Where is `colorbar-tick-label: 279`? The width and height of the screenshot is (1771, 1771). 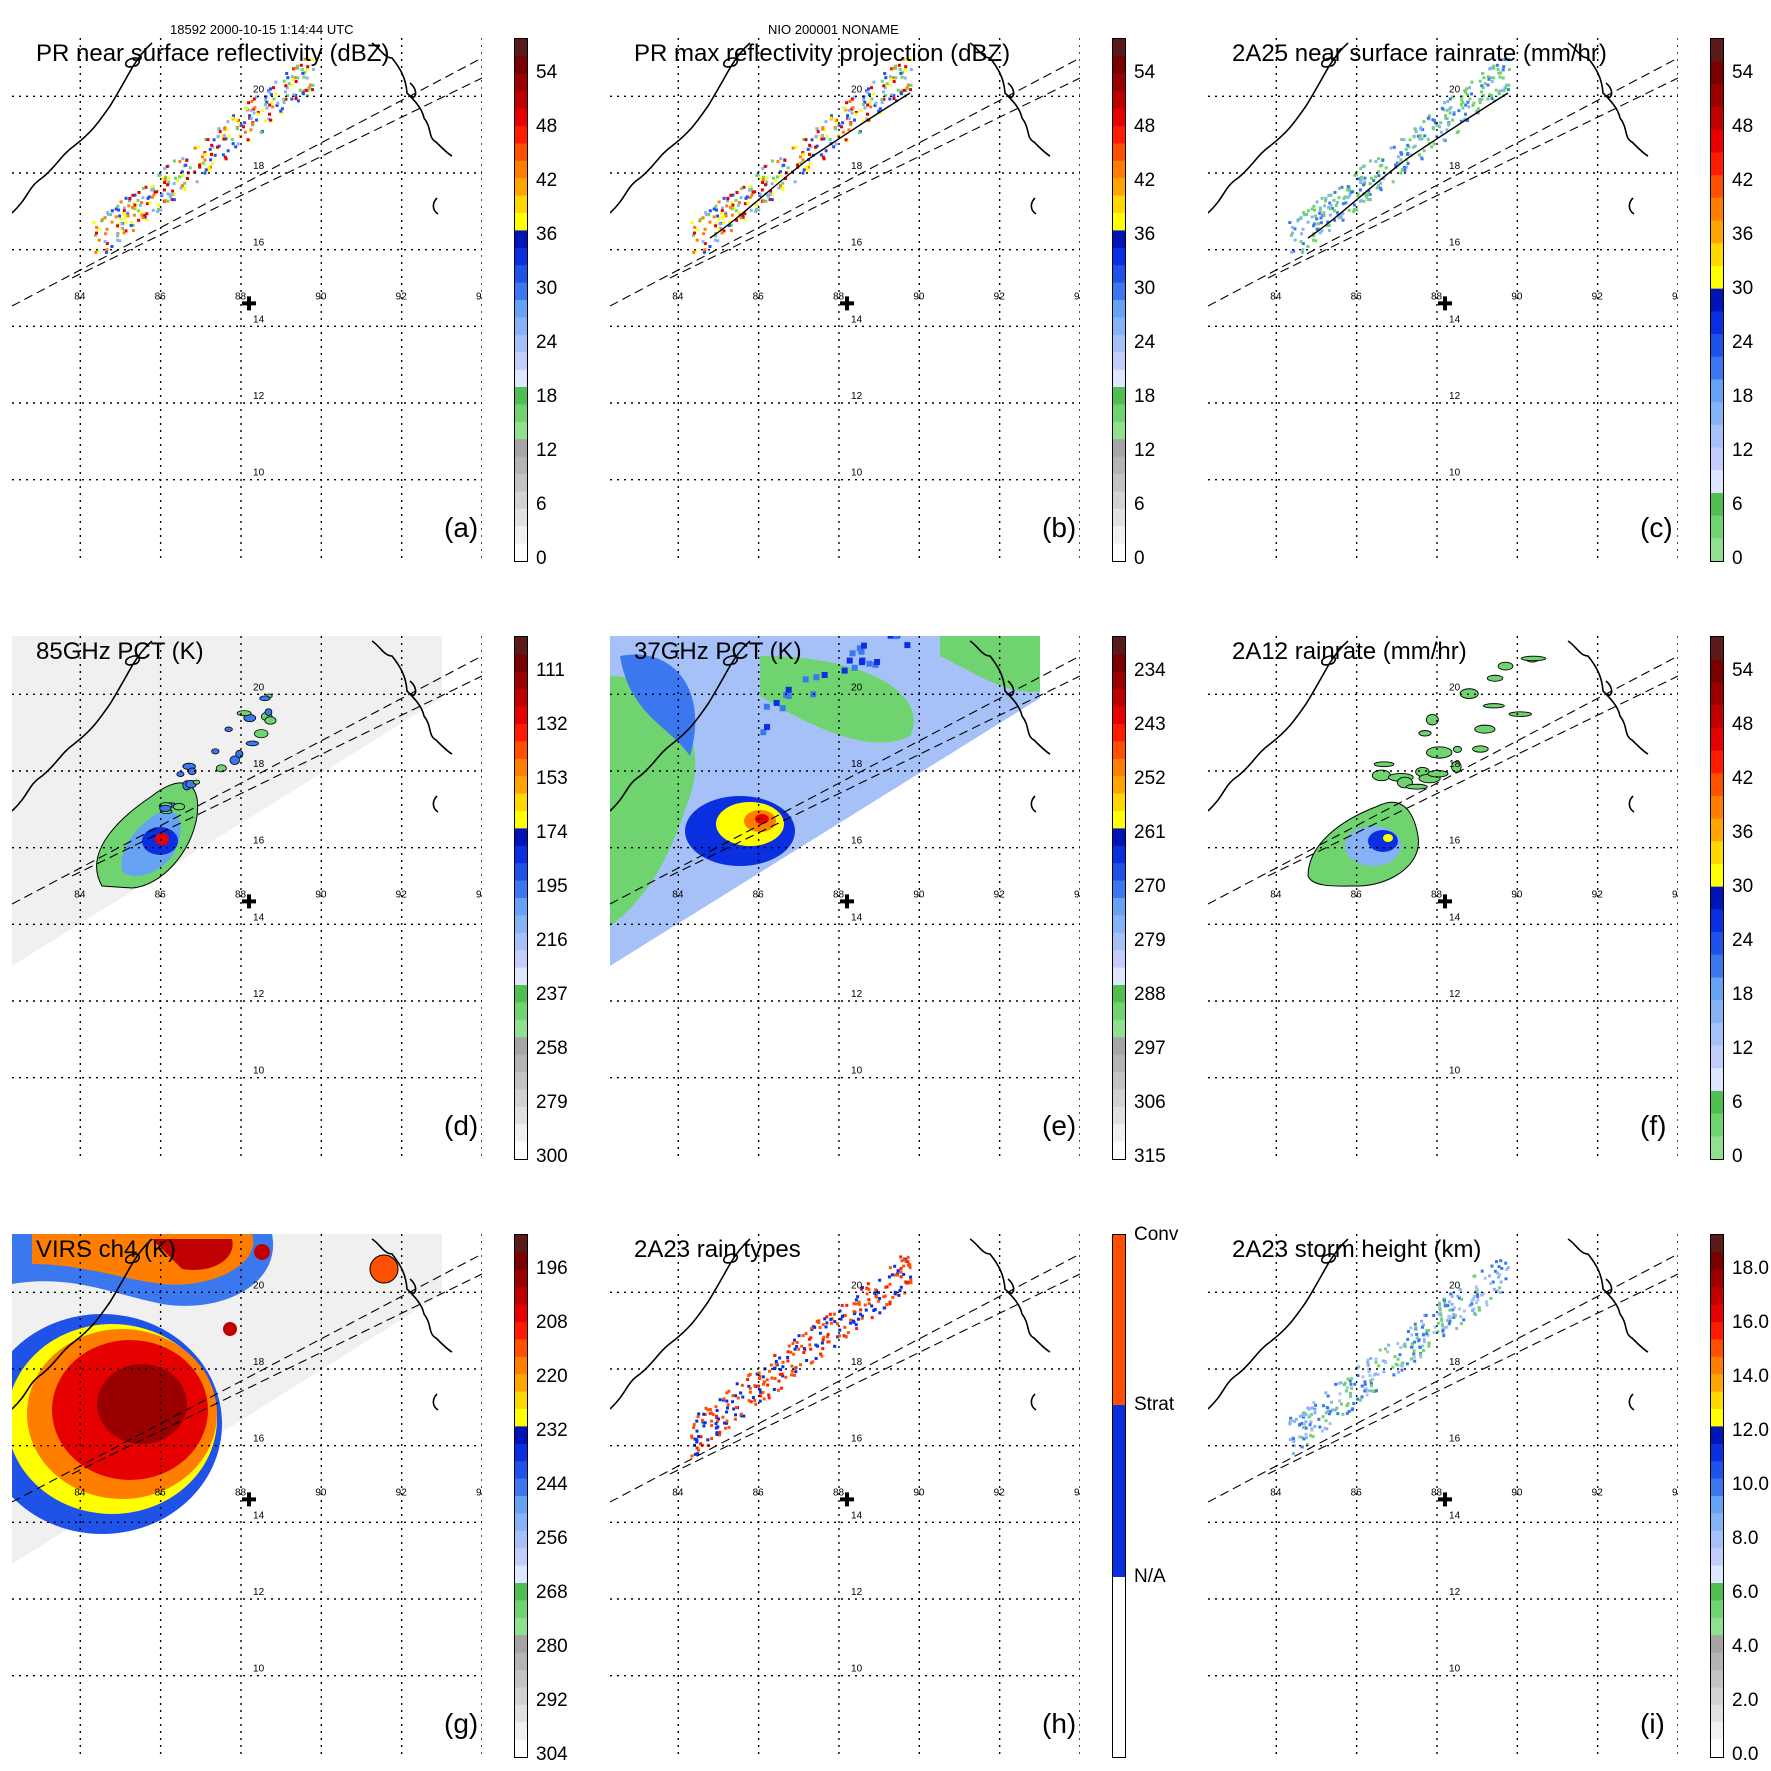
colorbar-tick-label: 279 is located at coordinates (1150, 940).